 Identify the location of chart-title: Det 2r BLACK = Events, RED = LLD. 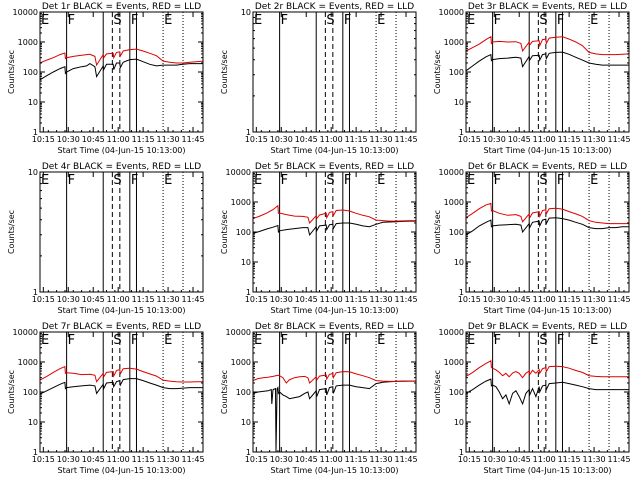
(334, 7).